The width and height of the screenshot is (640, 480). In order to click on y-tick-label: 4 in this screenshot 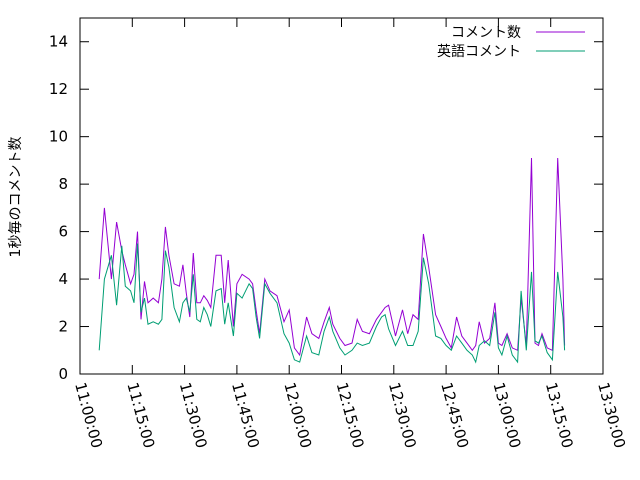, I will do `click(63, 279)`.